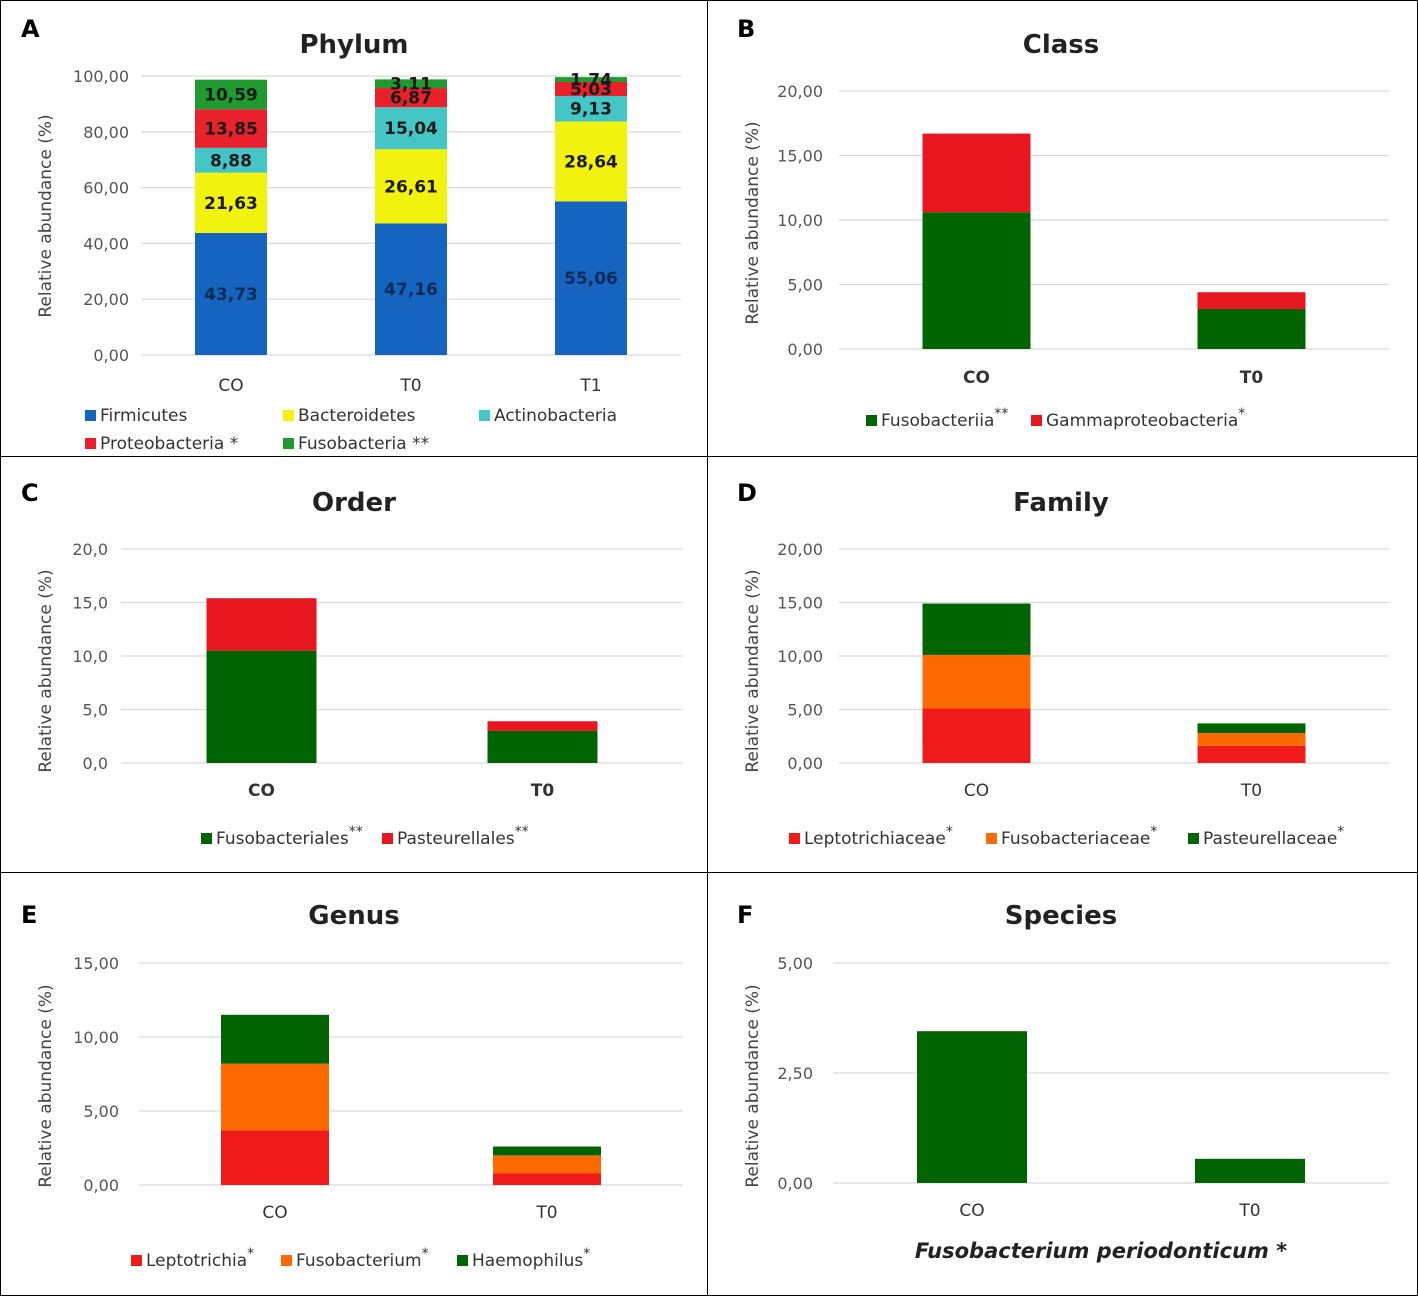 The height and width of the screenshot is (1298, 1418). Describe the element at coordinates (753, 670) in the screenshot. I see `family-y-axis-label: Relative abundance (%)` at that location.